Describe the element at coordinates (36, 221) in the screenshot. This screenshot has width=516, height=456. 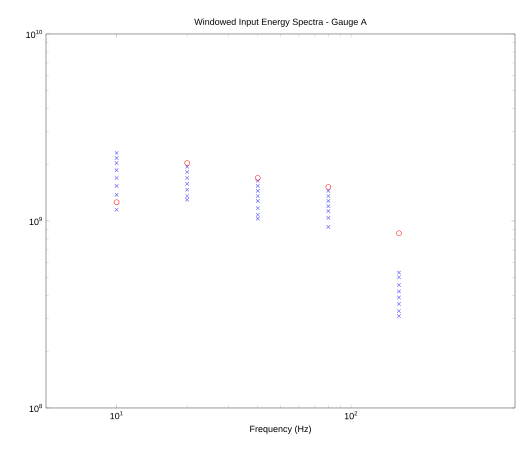
I see `y-tick-label: 10$^{9}$` at that location.